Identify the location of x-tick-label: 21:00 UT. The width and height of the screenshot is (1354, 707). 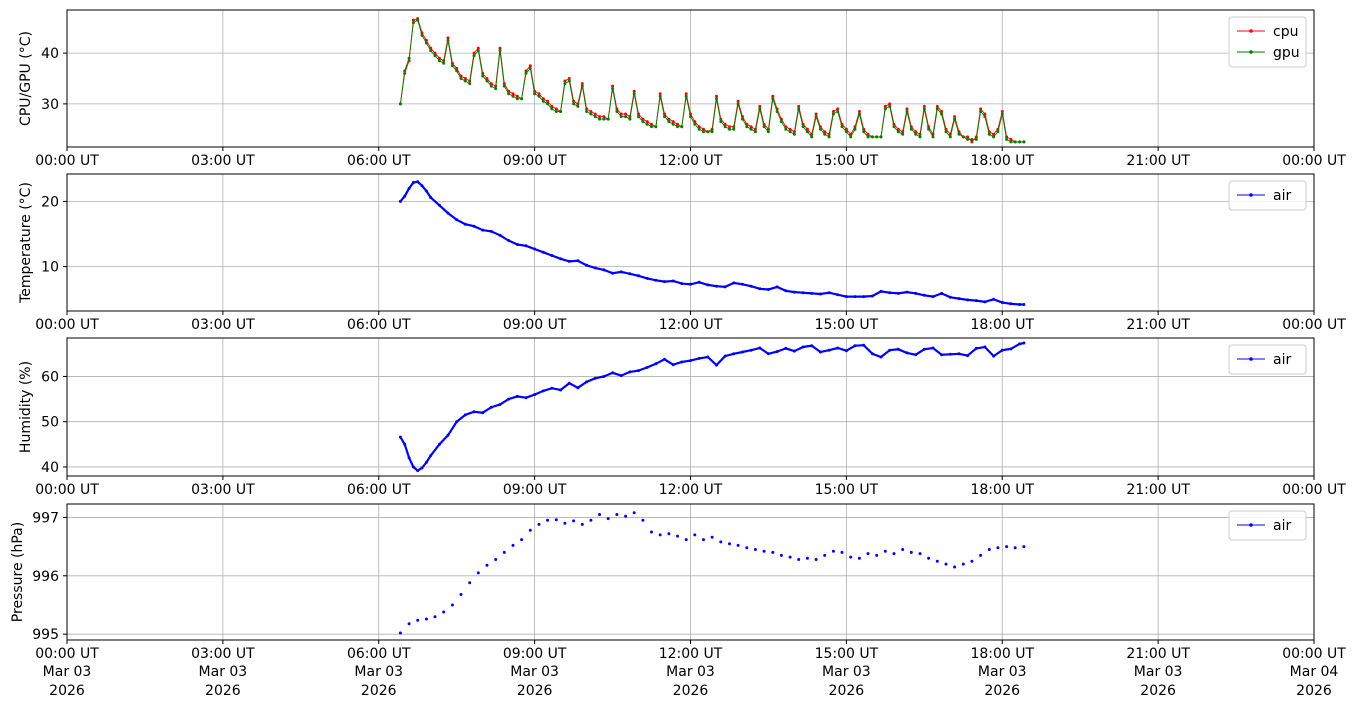
(1158, 490).